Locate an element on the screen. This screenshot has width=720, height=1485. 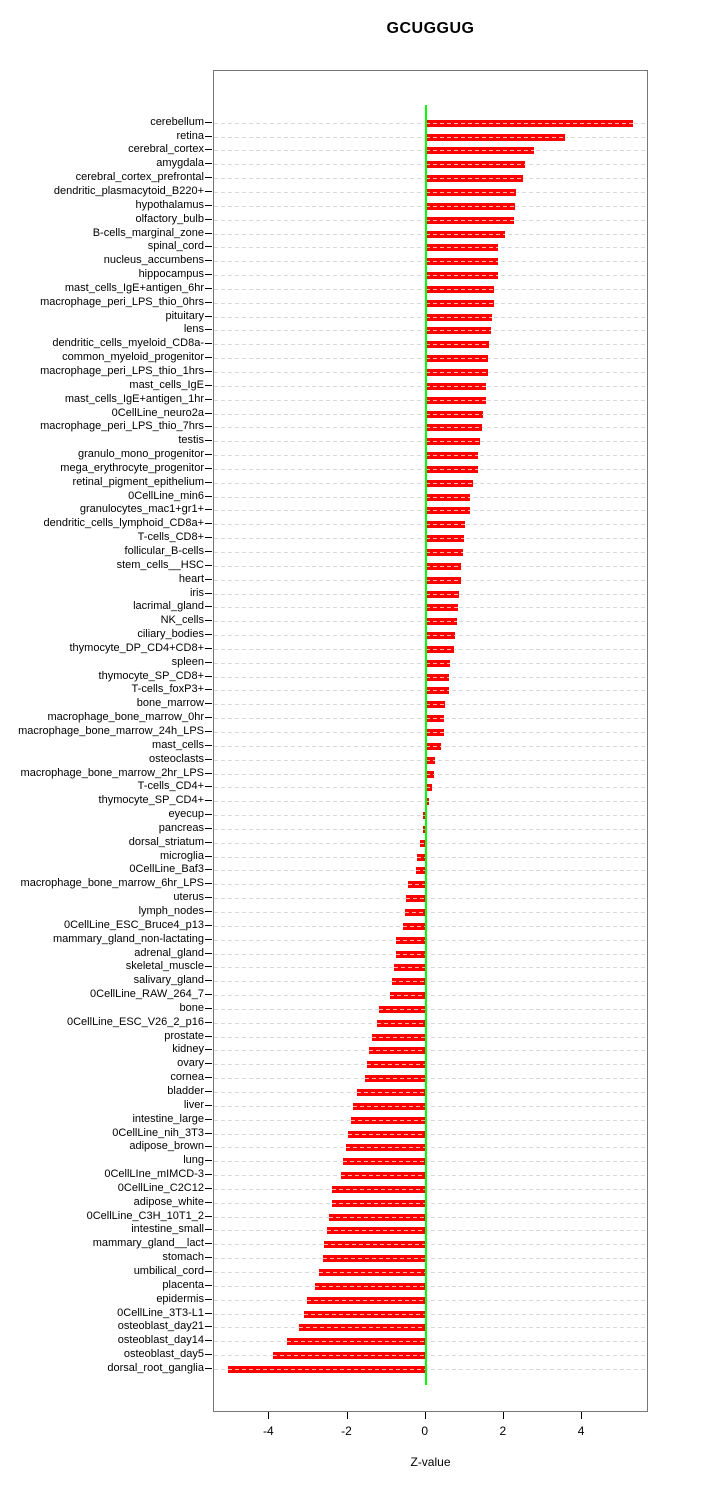
row-label: lacrimal_gland is located at coordinates (168, 606).